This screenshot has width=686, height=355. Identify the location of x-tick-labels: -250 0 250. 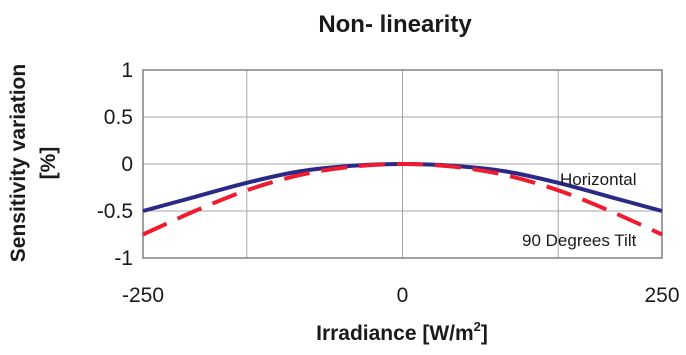
(401, 295).